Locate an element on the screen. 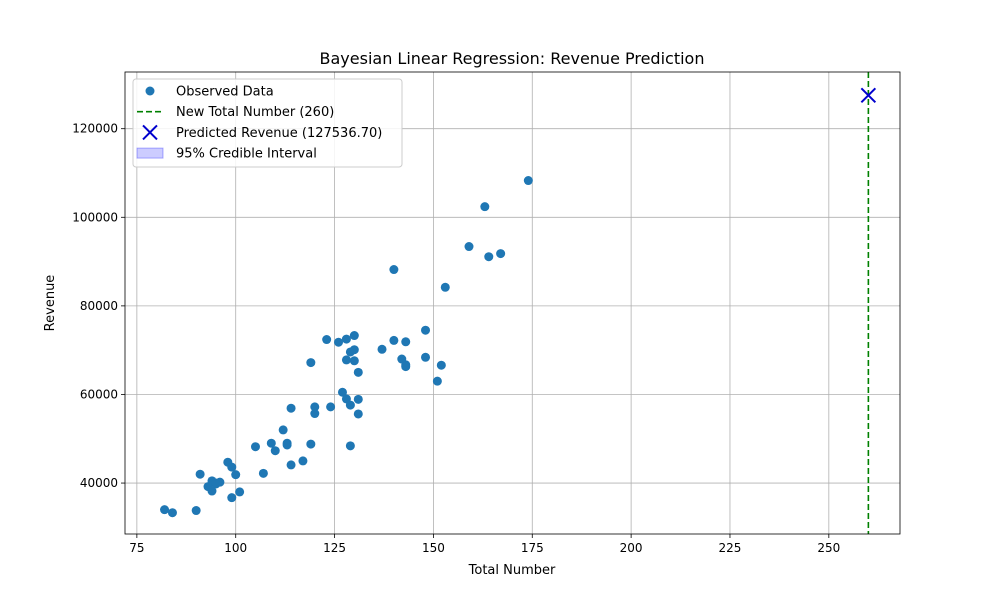 The width and height of the screenshot is (1000, 604). predicted-marker is located at coordinates (868, 95).